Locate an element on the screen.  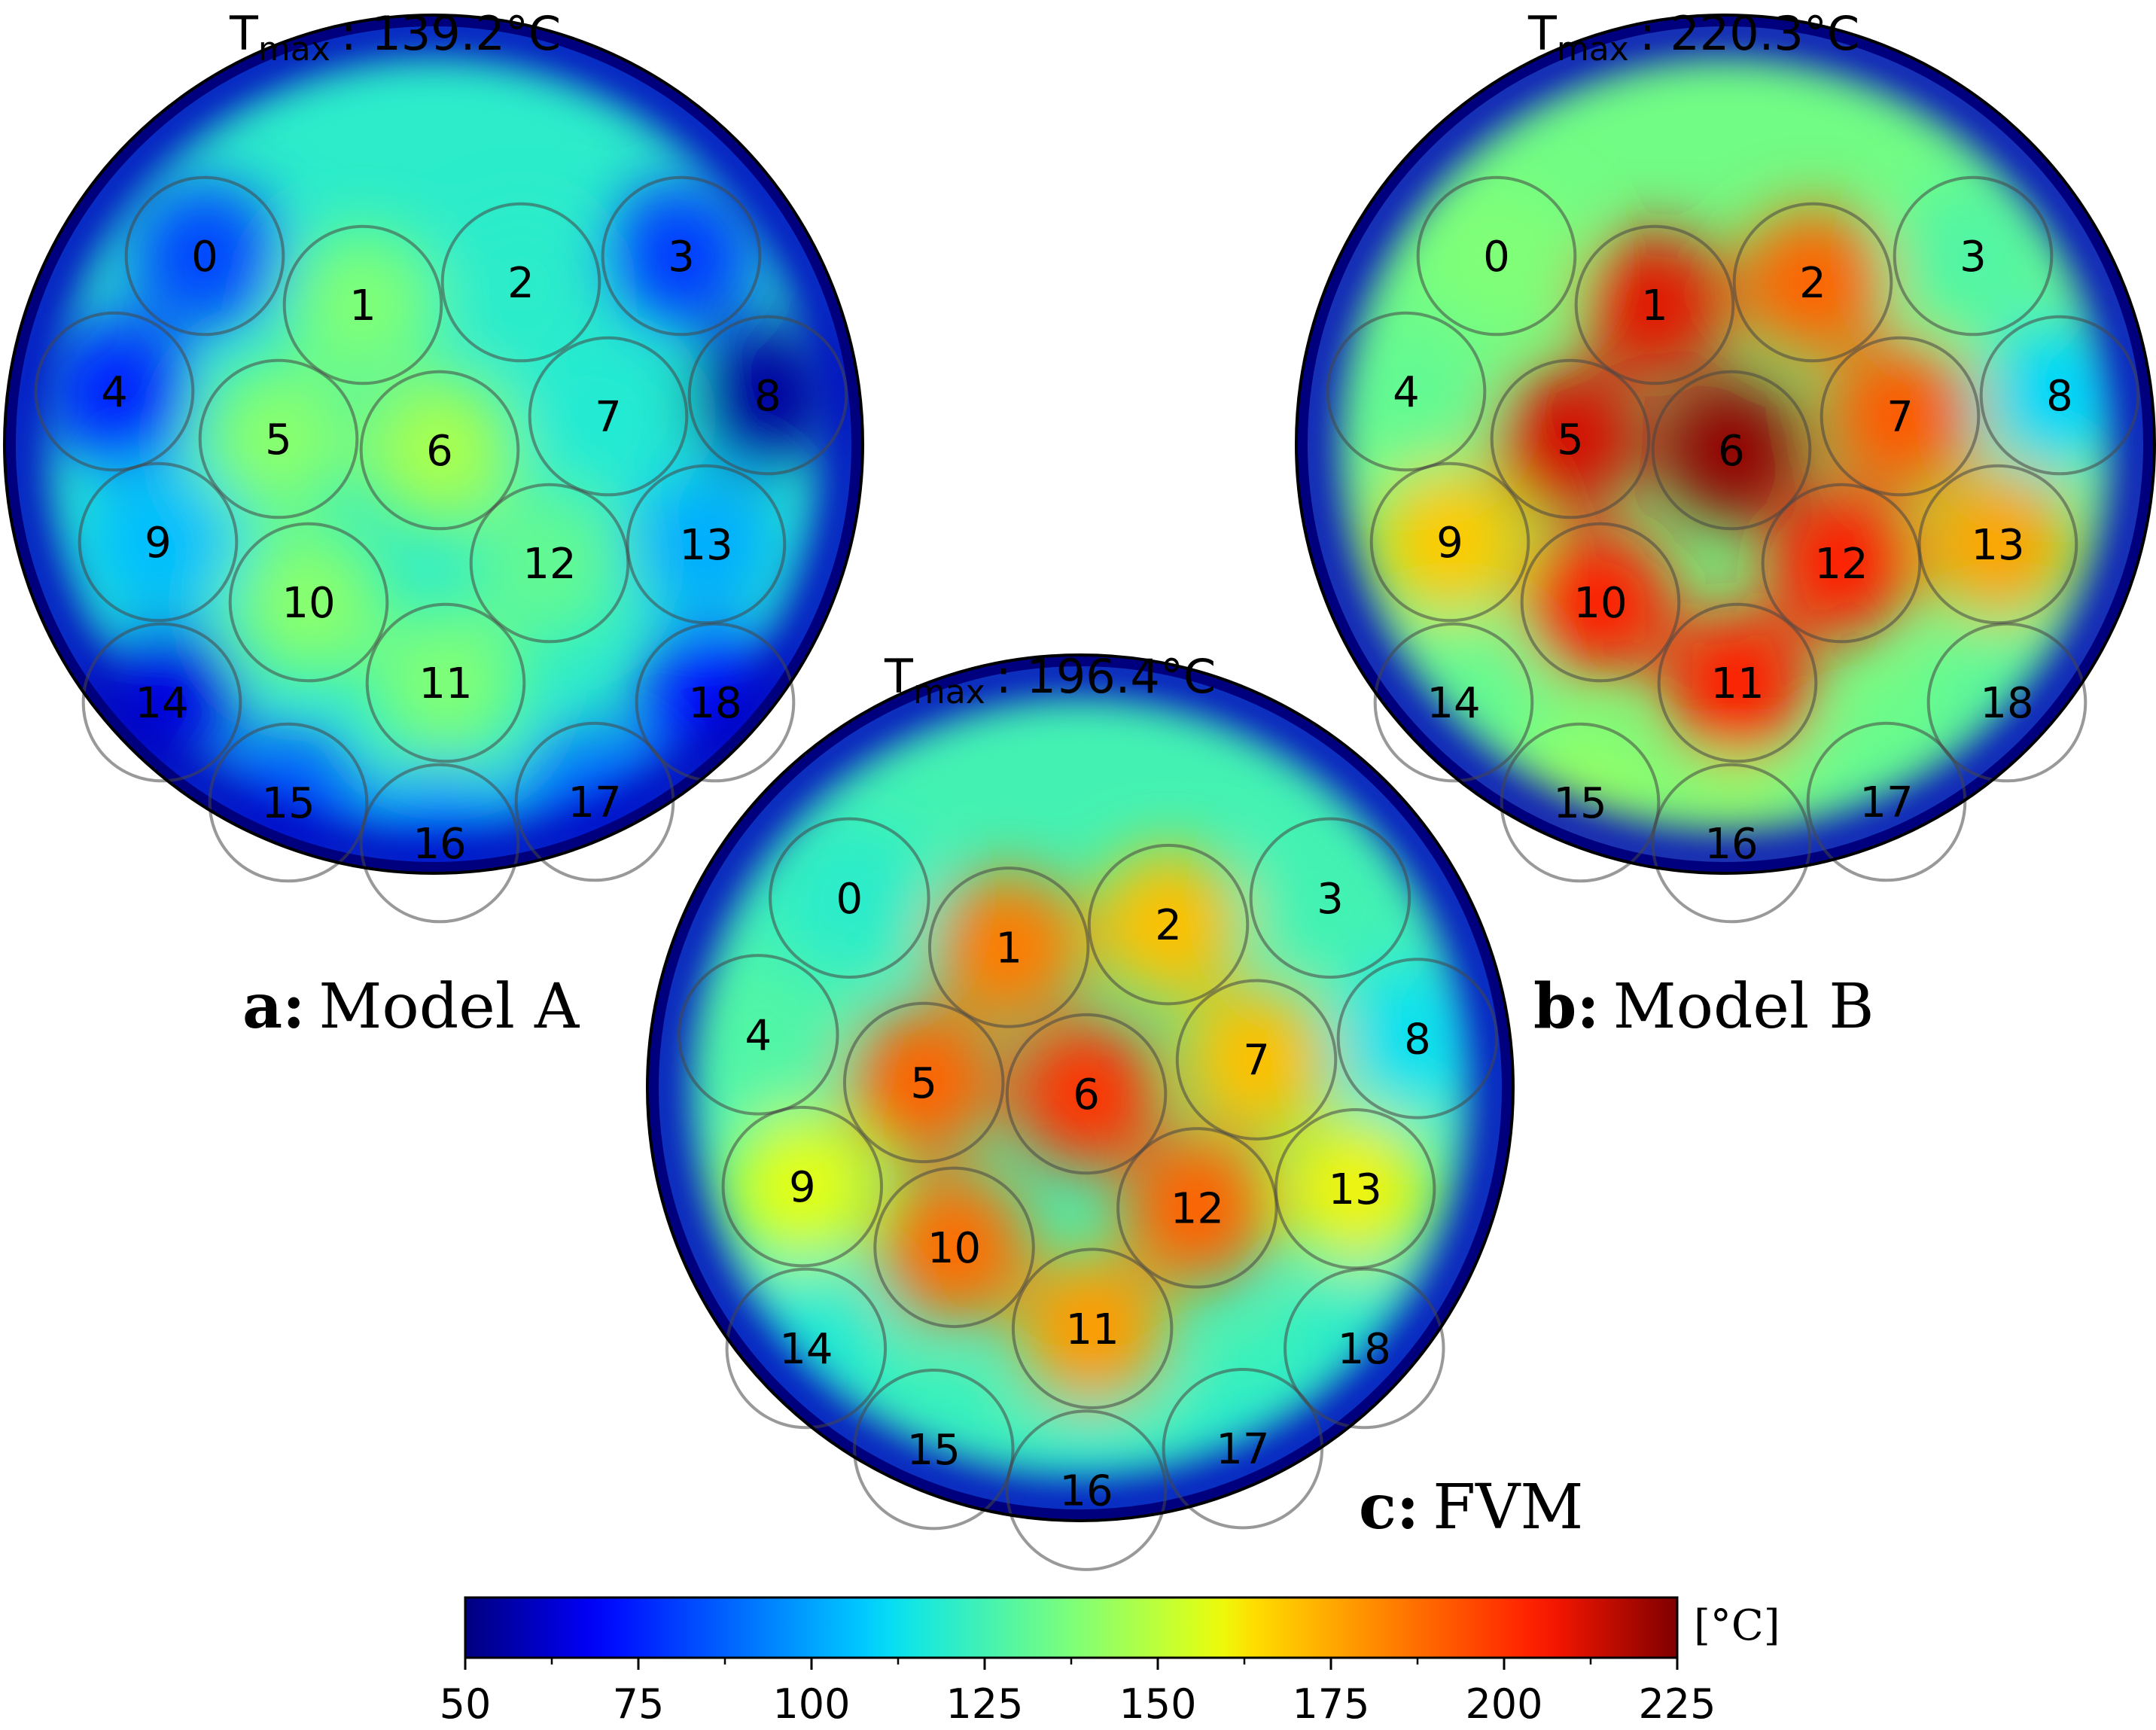
model-b-tmax-label: Tmax: 220.3°C is located at coordinates (1693, 37).